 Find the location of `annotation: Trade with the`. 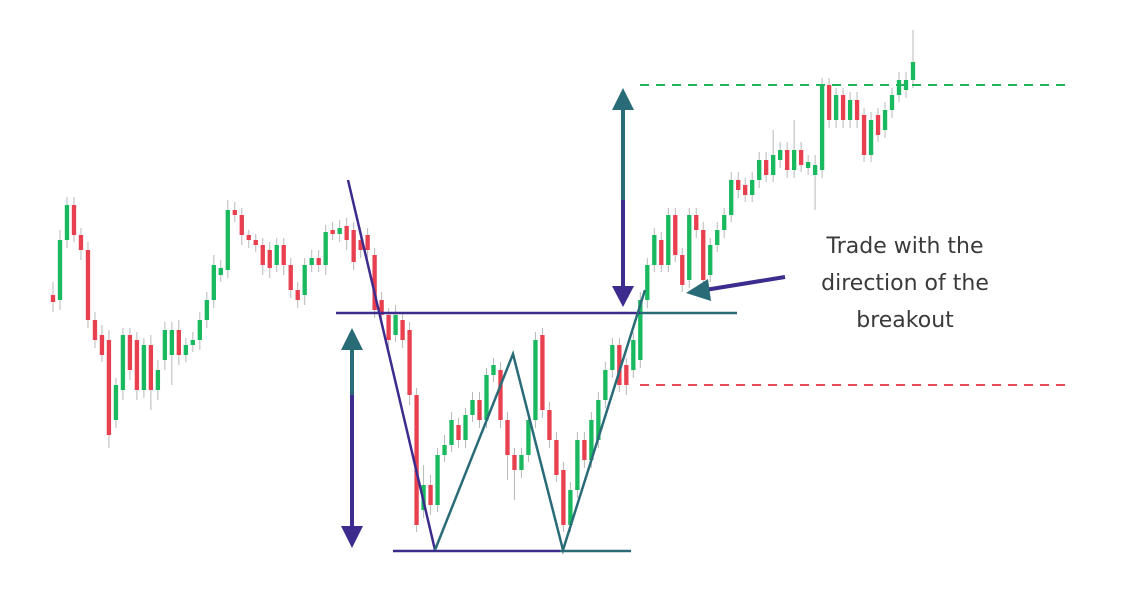

annotation: Trade with the is located at coordinates (905, 246).